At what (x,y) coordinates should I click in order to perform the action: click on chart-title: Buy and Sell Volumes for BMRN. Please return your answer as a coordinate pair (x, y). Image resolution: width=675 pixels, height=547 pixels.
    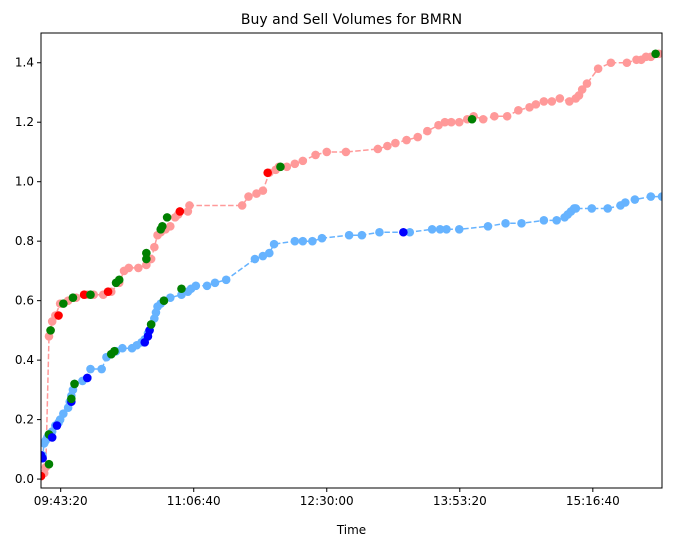
    Looking at the image, I should click on (351, 20).